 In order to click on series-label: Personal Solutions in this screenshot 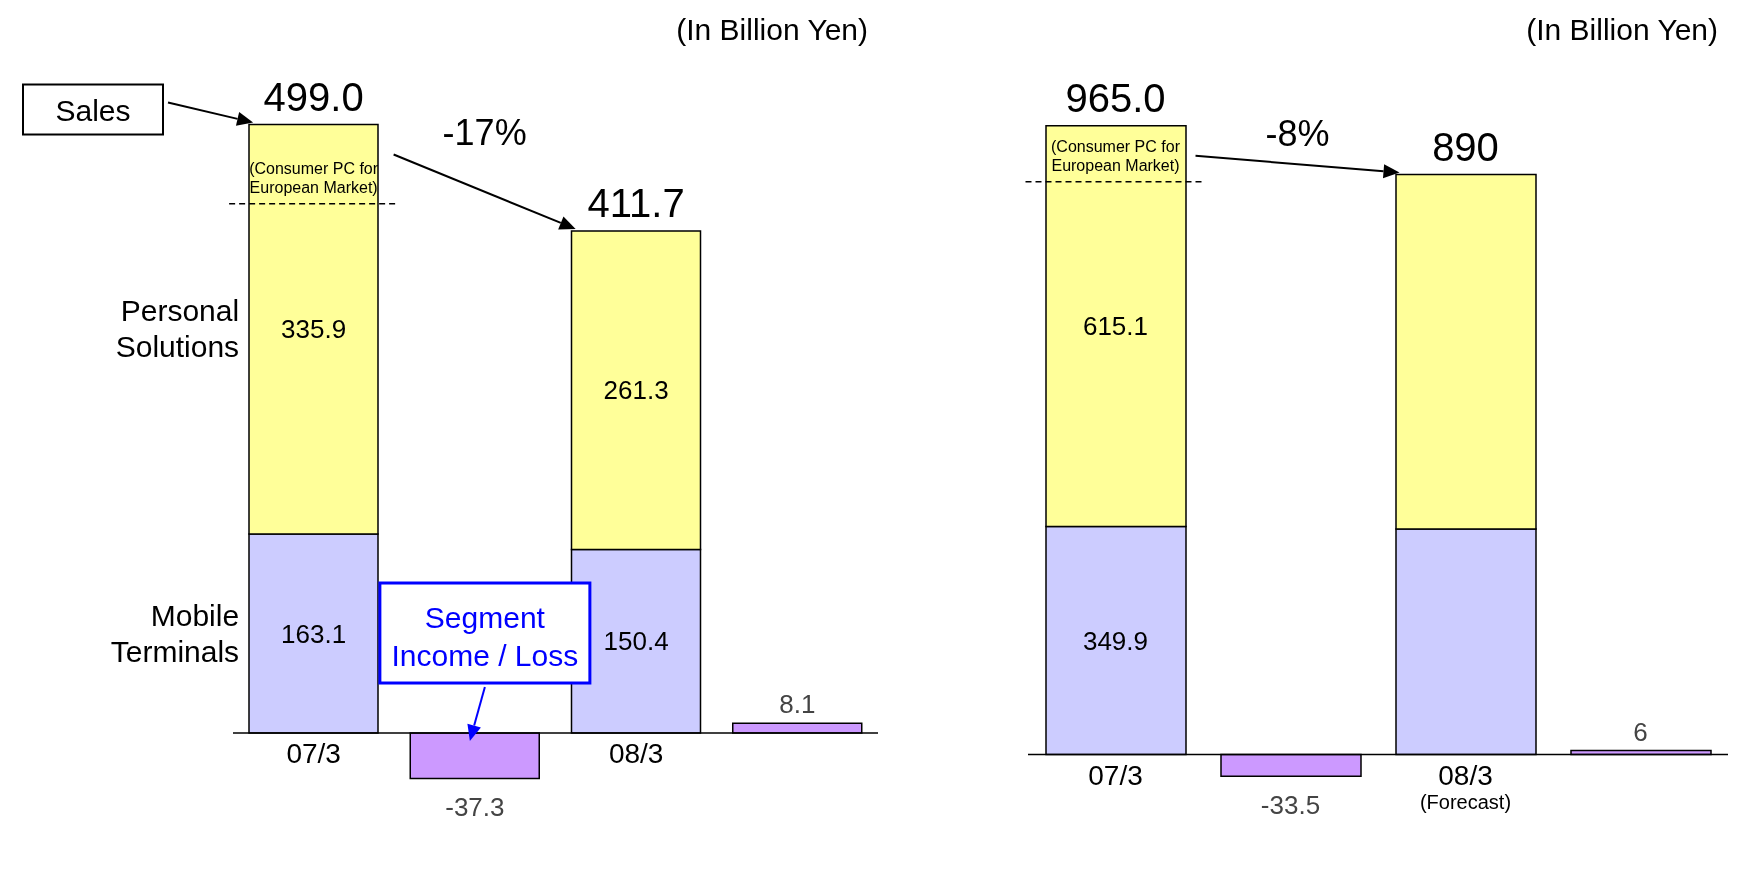, I will do `click(177, 329)`.